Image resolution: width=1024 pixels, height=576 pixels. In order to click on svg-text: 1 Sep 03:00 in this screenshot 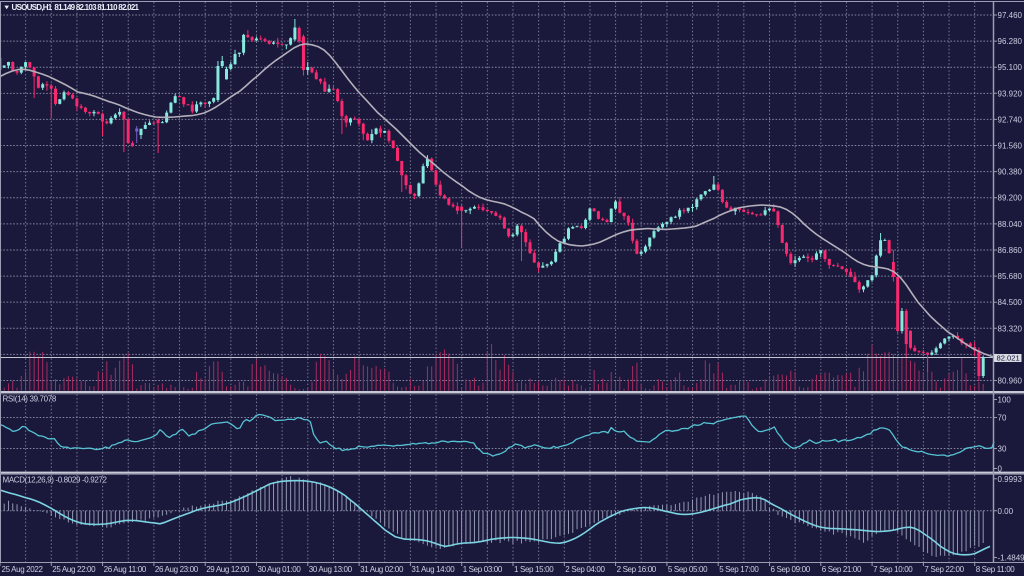, I will do `click(483, 569)`.